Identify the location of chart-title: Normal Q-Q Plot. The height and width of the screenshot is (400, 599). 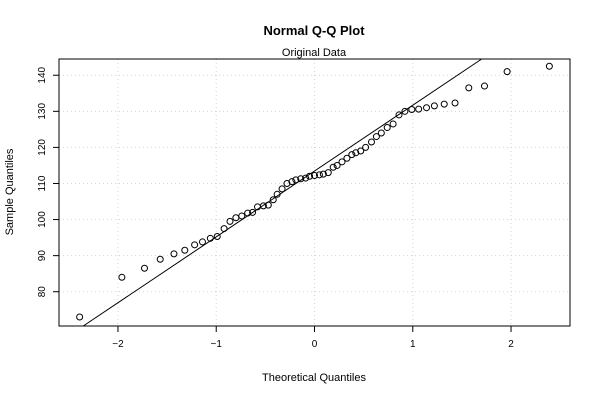
(314, 30).